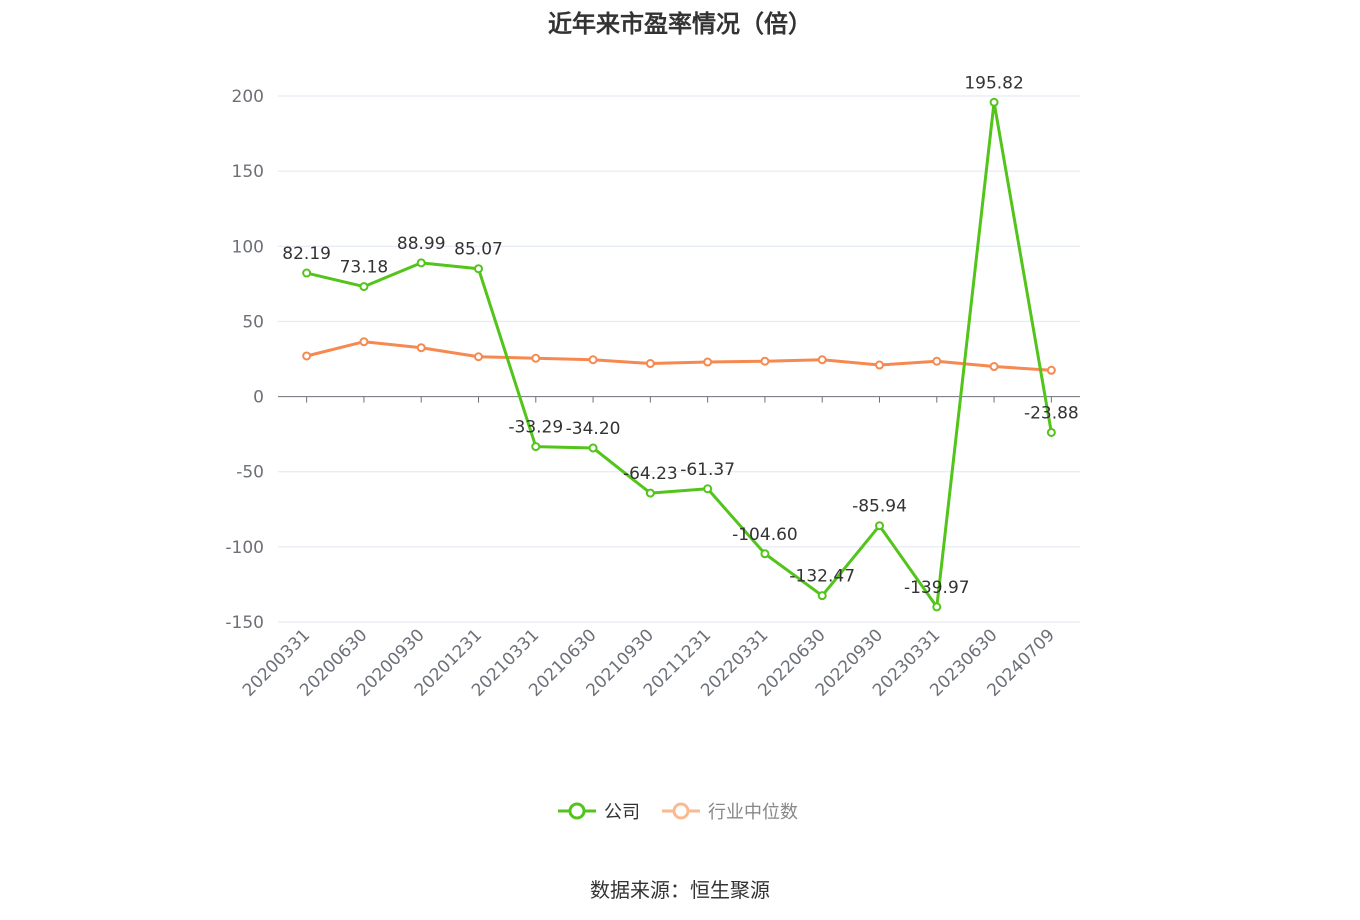 This screenshot has width=1360, height=920. I want to click on data-label: 88.99, so click(421, 244).